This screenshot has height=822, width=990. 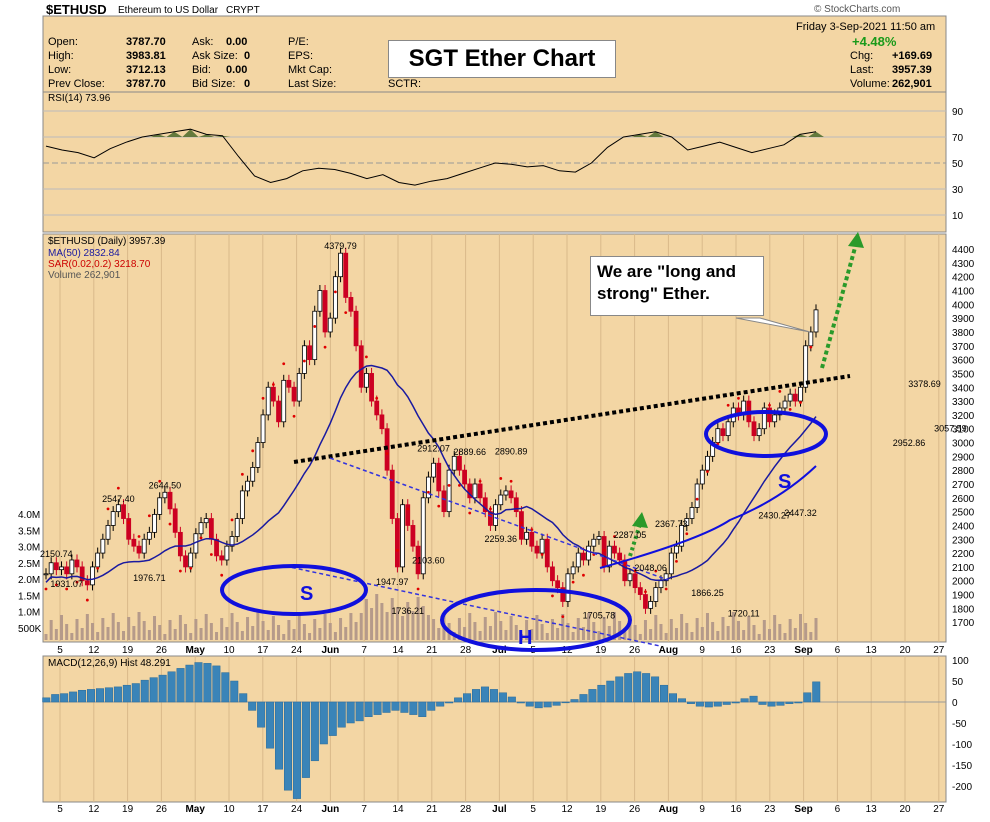 I want to click on change-pct: +4.48%, so click(x=874, y=41).